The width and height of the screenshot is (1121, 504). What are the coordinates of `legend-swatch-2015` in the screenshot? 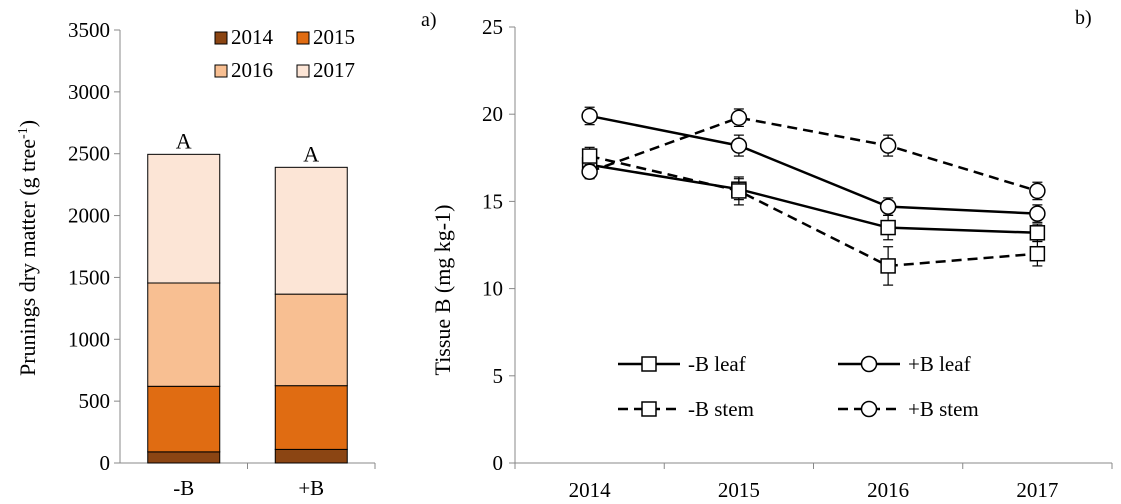 It's located at (303, 38).